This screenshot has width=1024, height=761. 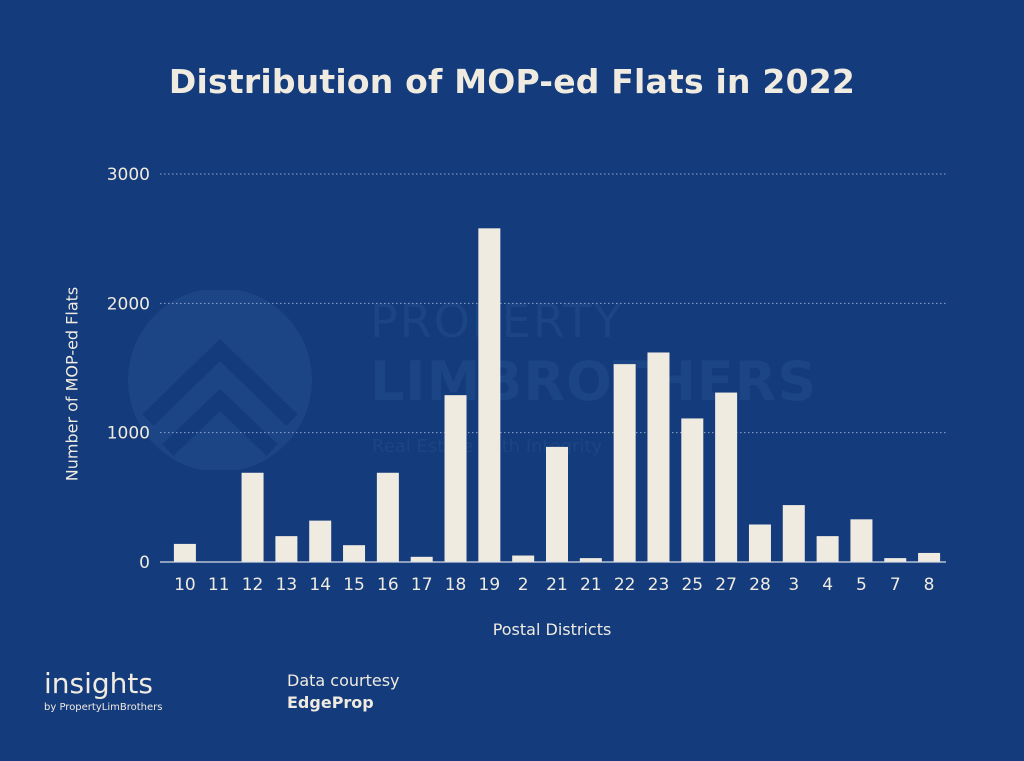 I want to click on y-tick-label: 0, so click(x=144, y=563).